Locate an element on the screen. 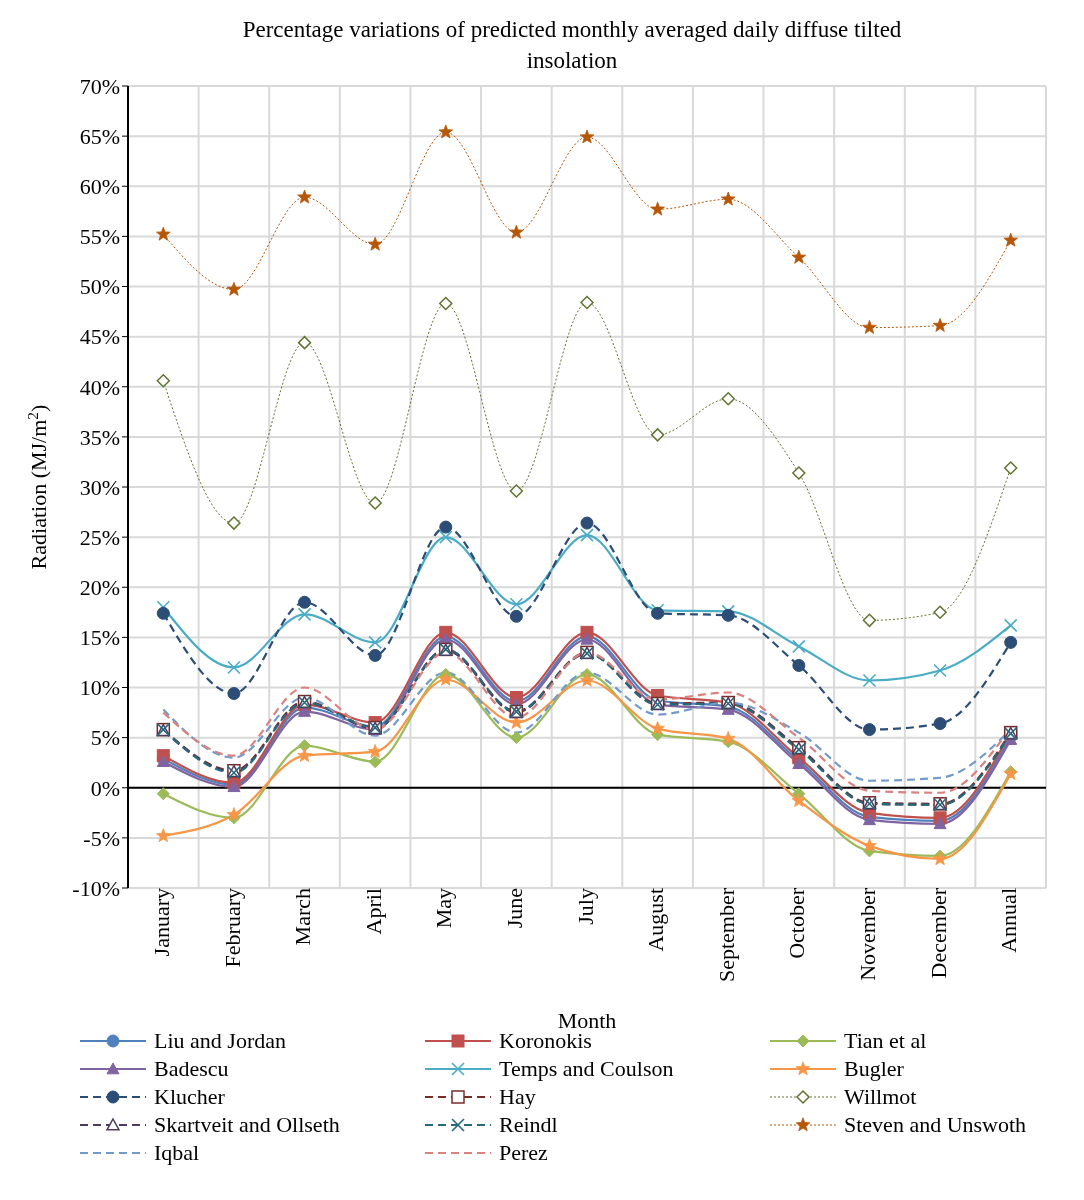 Image resolution: width=1084 pixels, height=1200 pixels. x-tick-label: July is located at coordinates (585, 906).